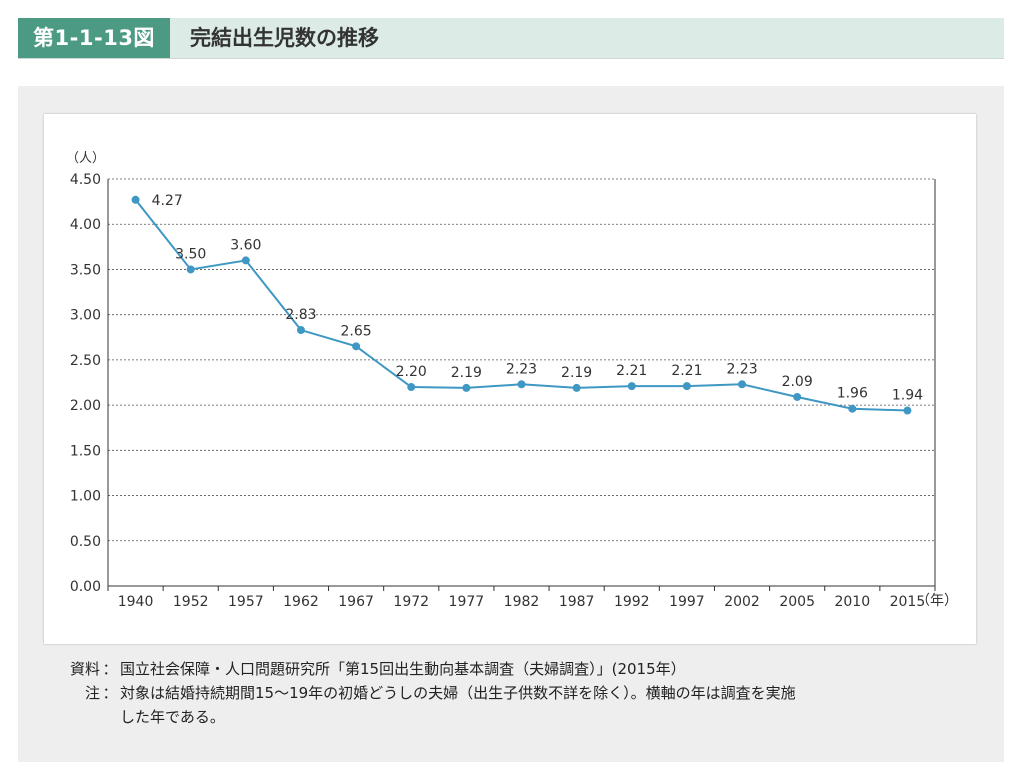 This screenshot has height=782, width=1024. What do you see at coordinates (94, 38) in the screenshot?
I see `figure-number: 第1-1-13図` at bounding box center [94, 38].